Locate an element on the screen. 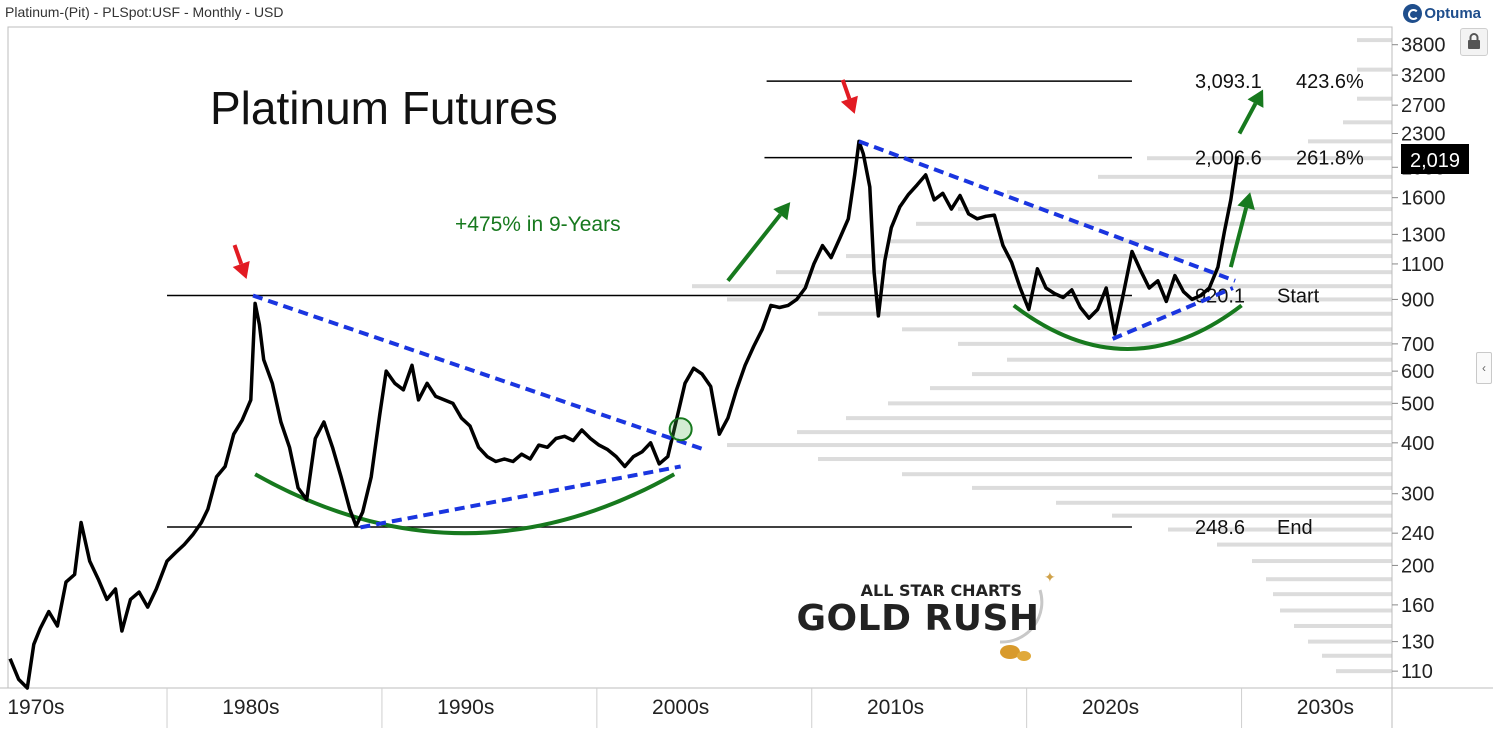 Image resolution: width=1493 pixels, height=732 pixels. level-pct-label: Start is located at coordinates (1298, 297).